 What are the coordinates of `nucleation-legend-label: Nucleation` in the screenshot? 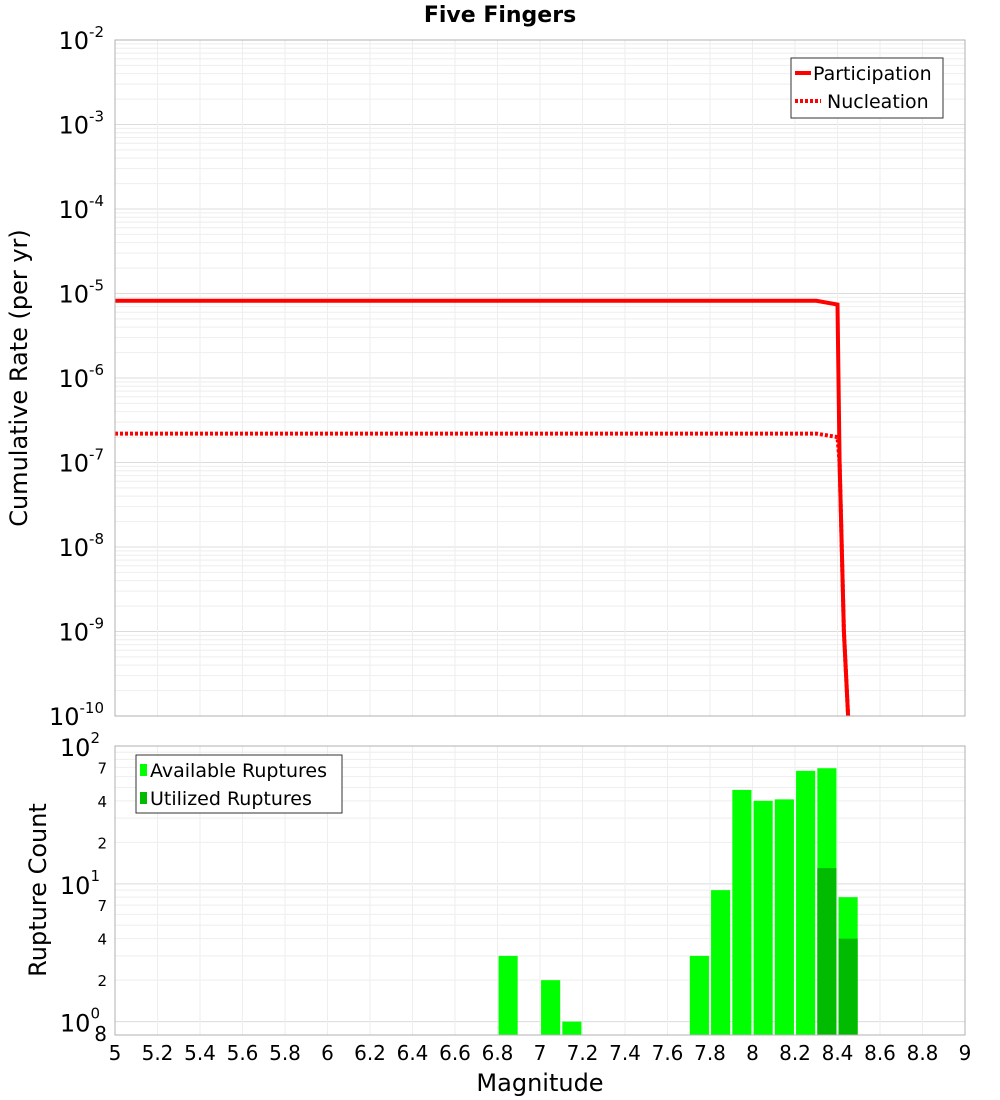 It's located at (878, 102).